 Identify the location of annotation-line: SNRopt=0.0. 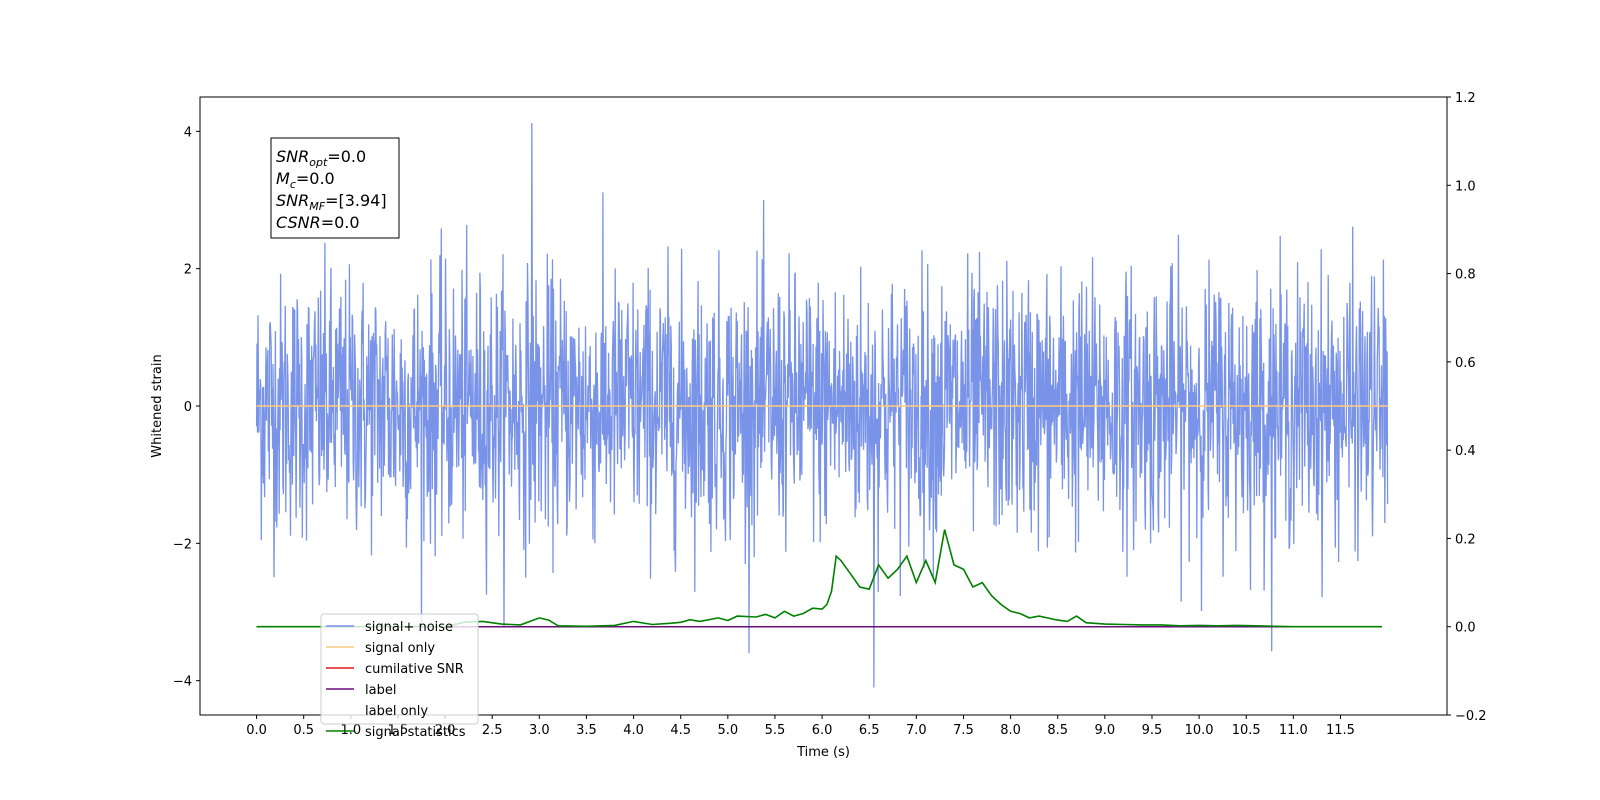
(321, 158).